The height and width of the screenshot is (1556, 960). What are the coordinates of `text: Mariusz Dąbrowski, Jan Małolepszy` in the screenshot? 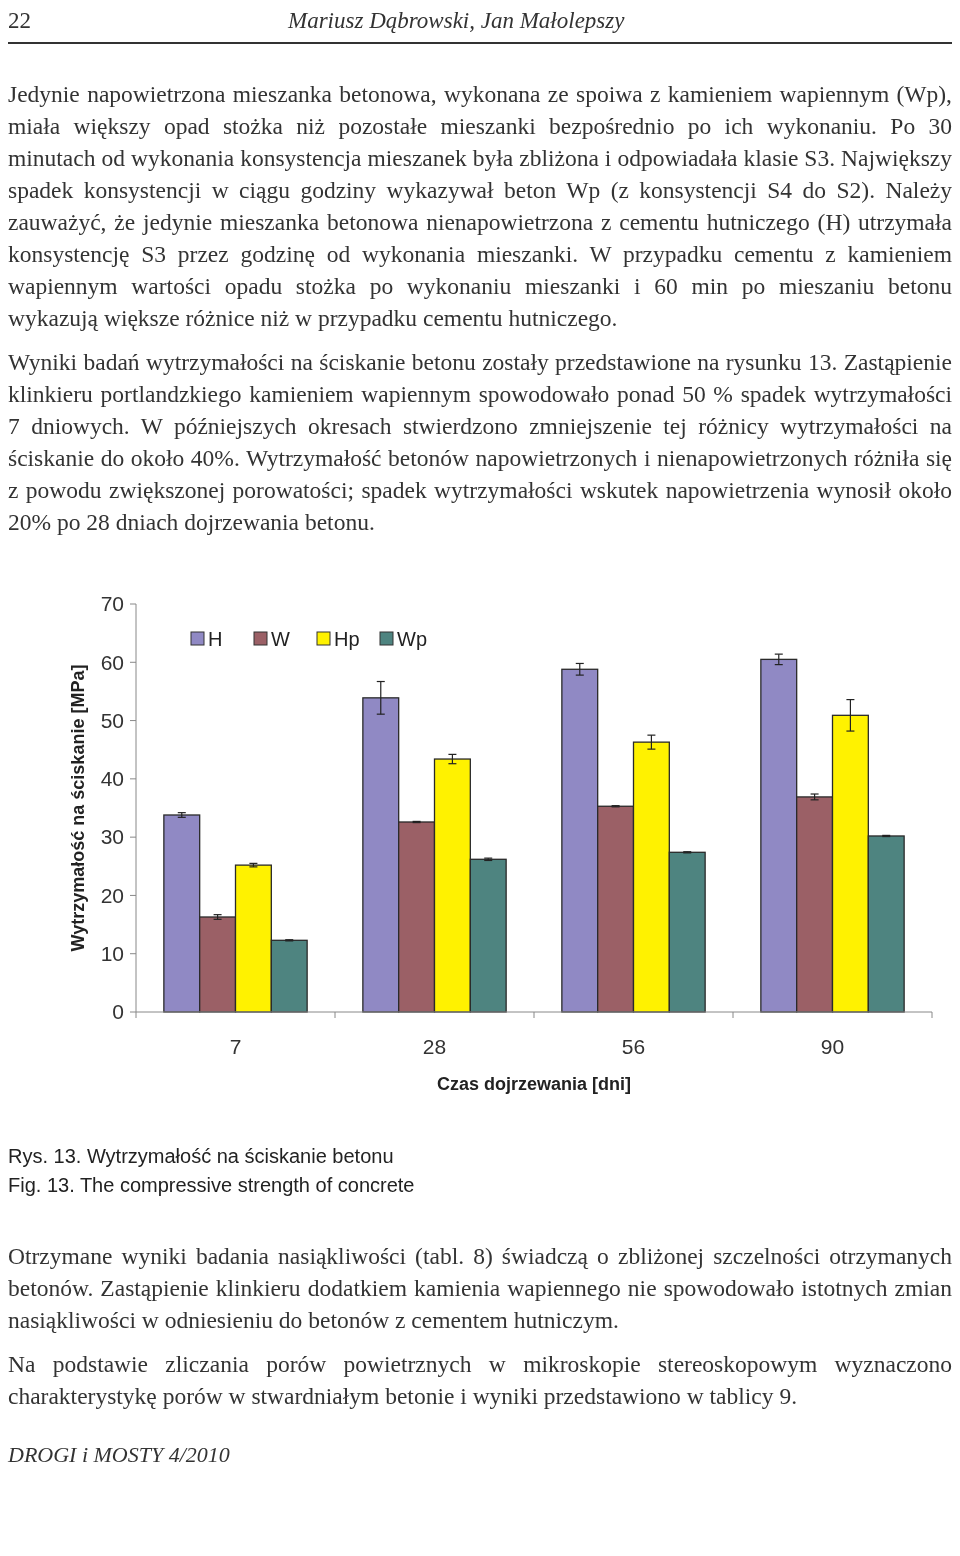 It's located at (456, 21).